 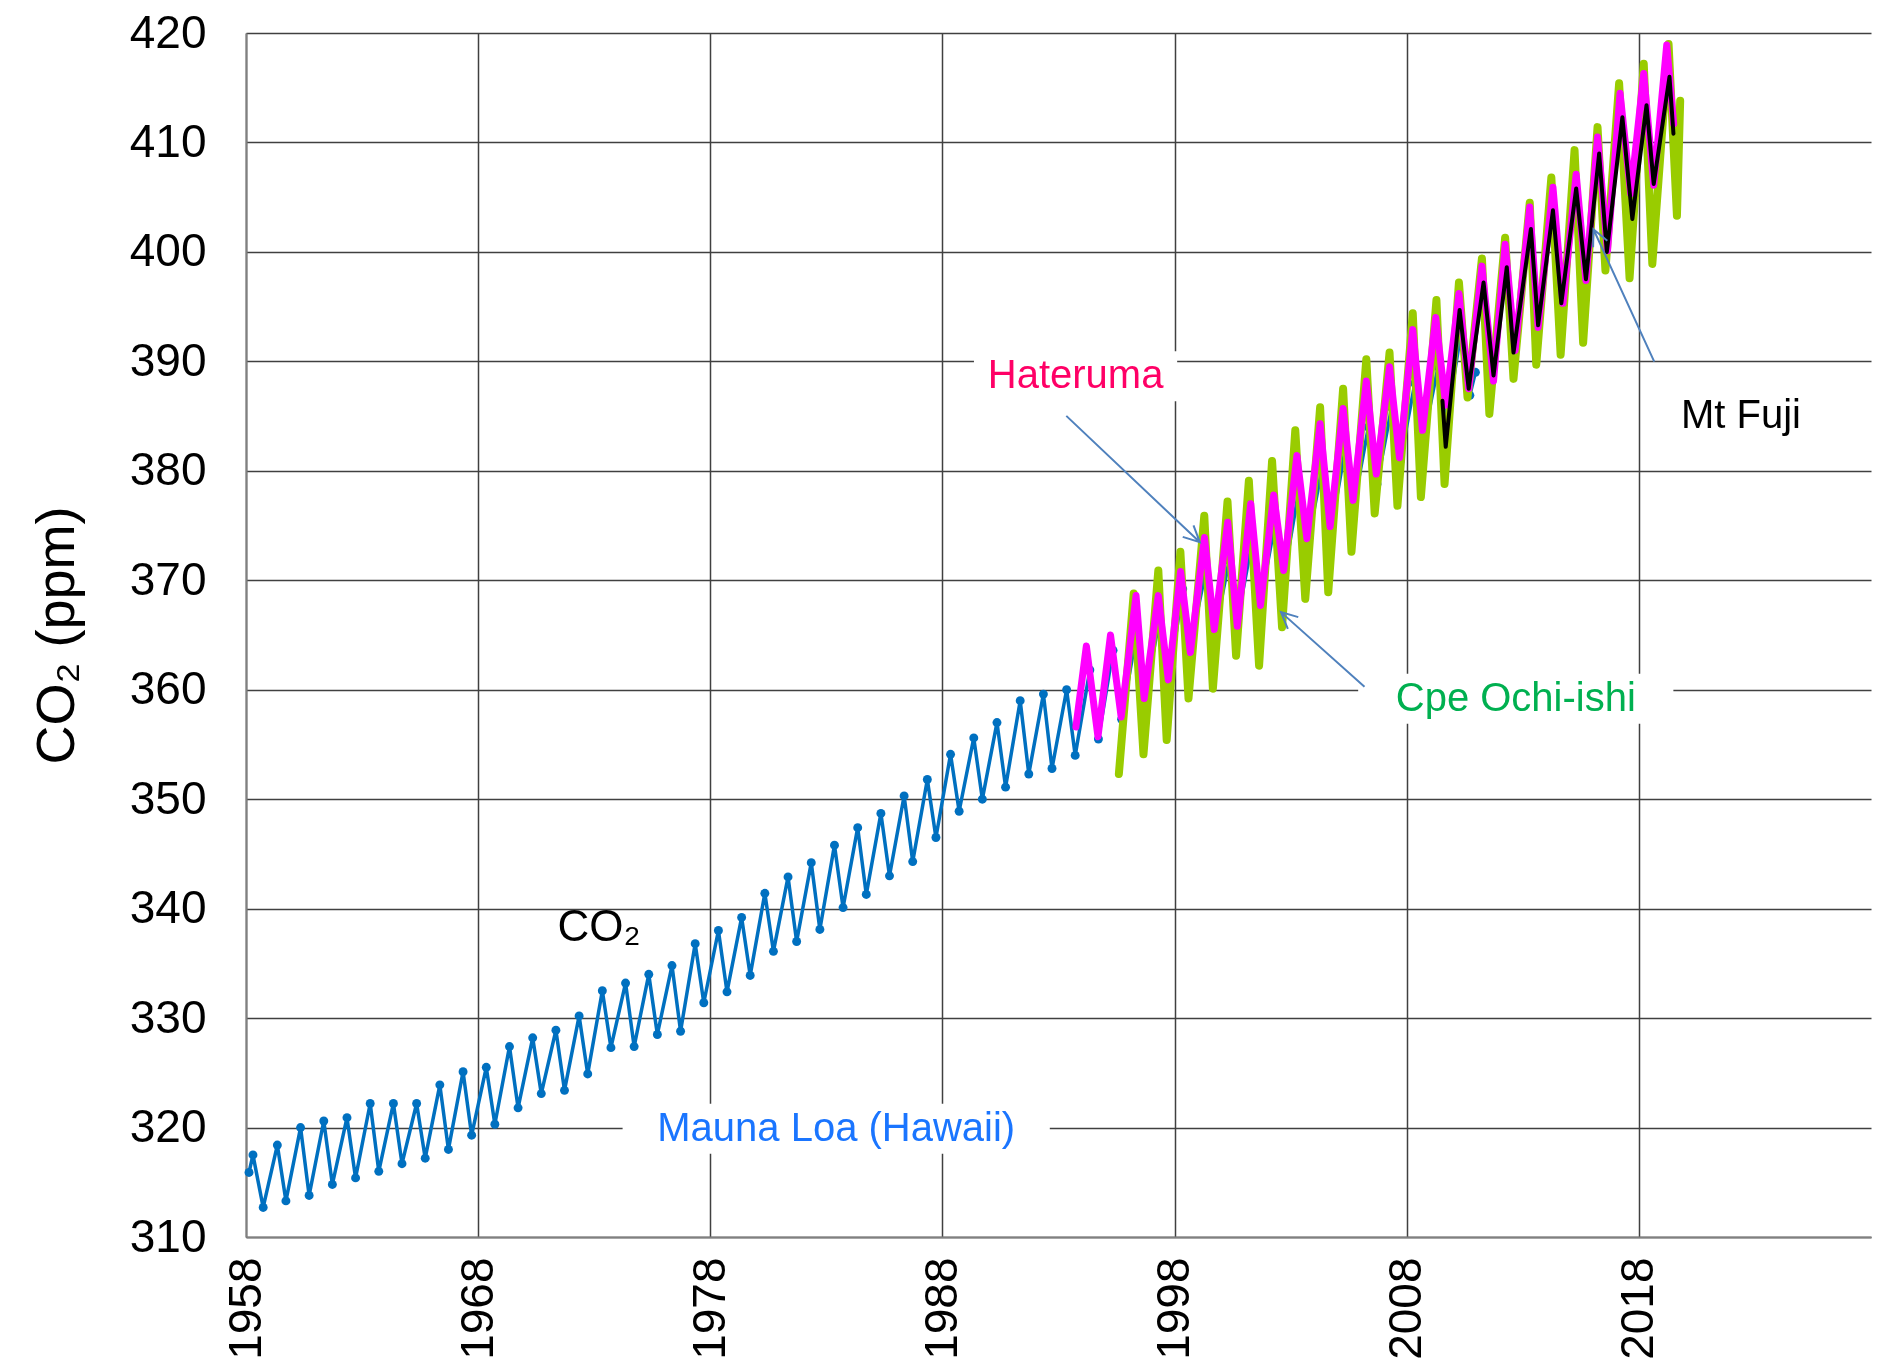 I want to click on y-tick-label: 340, so click(x=168, y=907).